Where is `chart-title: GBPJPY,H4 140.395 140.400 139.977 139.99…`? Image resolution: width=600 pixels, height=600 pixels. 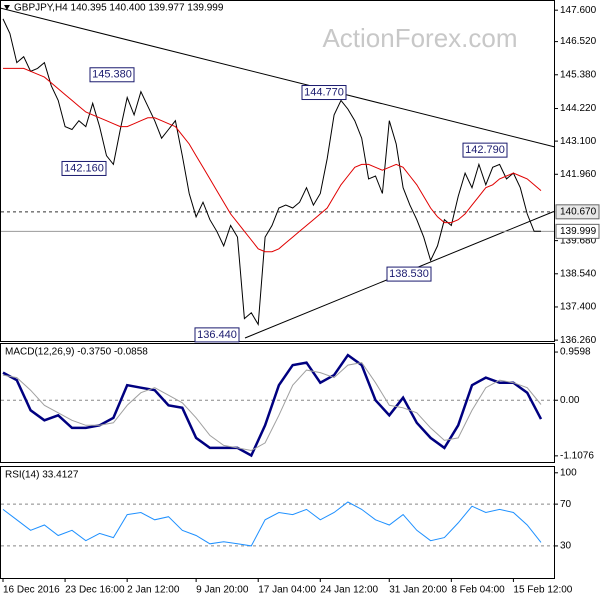 chart-title: GBPJPY,H4 140.395 140.400 139.977 139.99… is located at coordinates (119, 8).